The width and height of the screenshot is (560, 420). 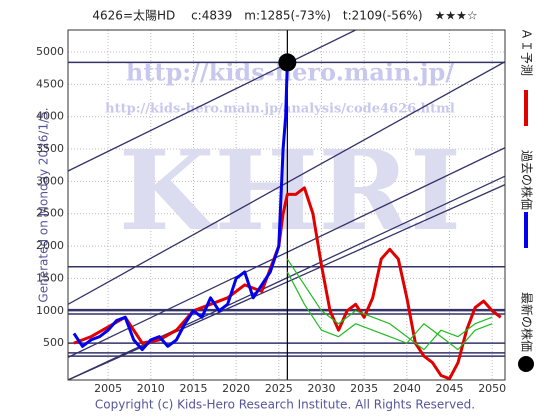 What do you see at coordinates (236, 388) in the screenshot?
I see `x-tick-label: 2020` at bounding box center [236, 388].